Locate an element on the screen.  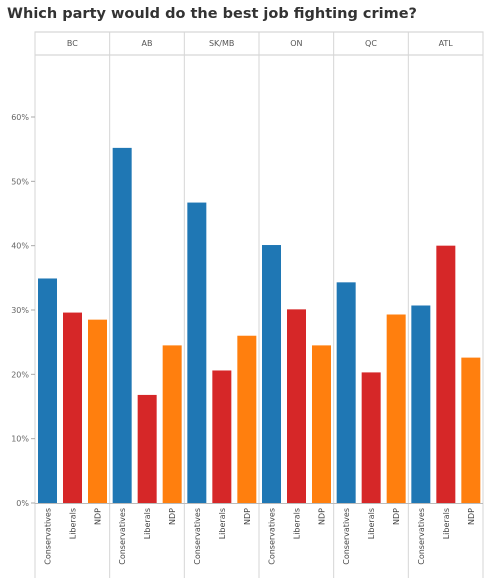
panel-label: SK/MB is located at coordinates (221, 43).